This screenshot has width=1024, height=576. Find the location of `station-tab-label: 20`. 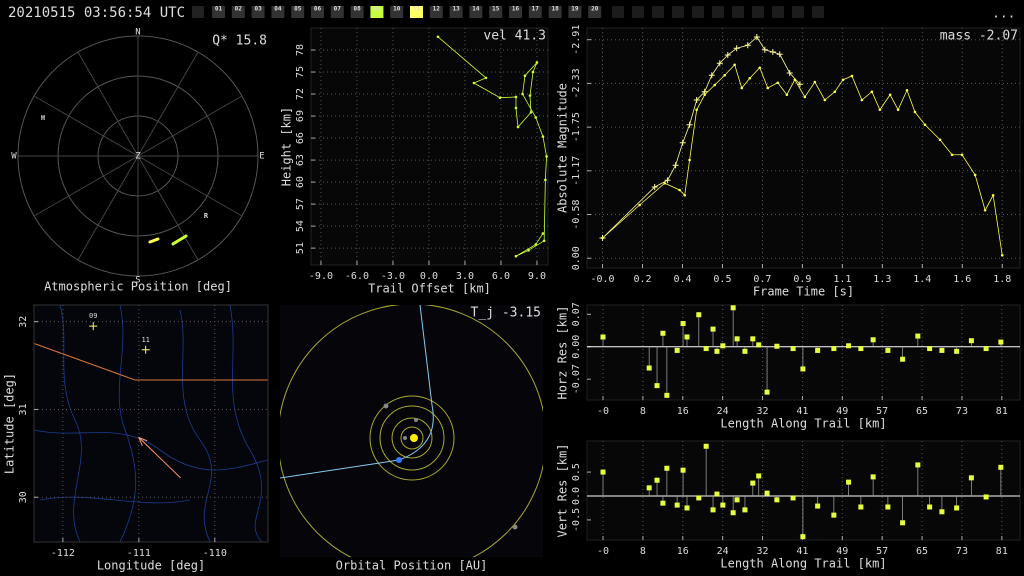

station-tab-label: 20 is located at coordinates (595, 9).